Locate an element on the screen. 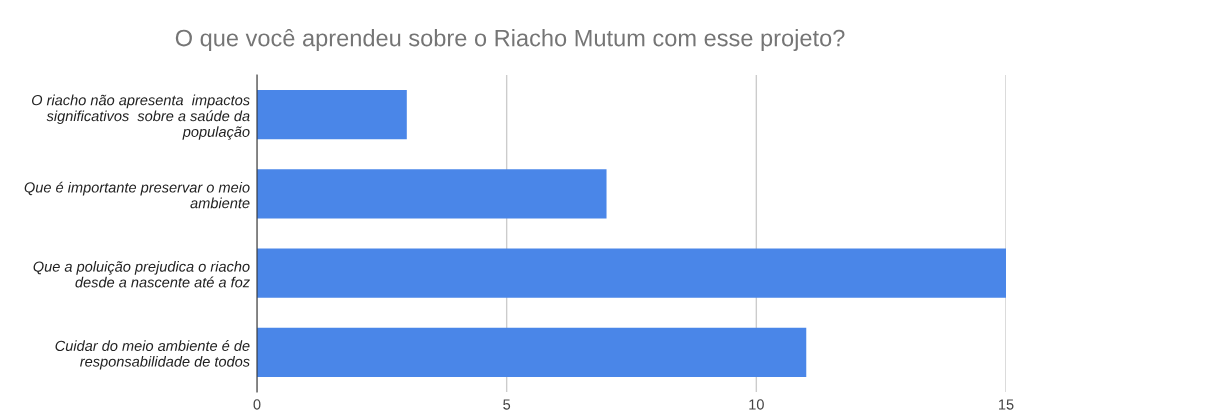 This screenshot has width=1214, height=418. x-tick-label: 10 is located at coordinates (756, 404).